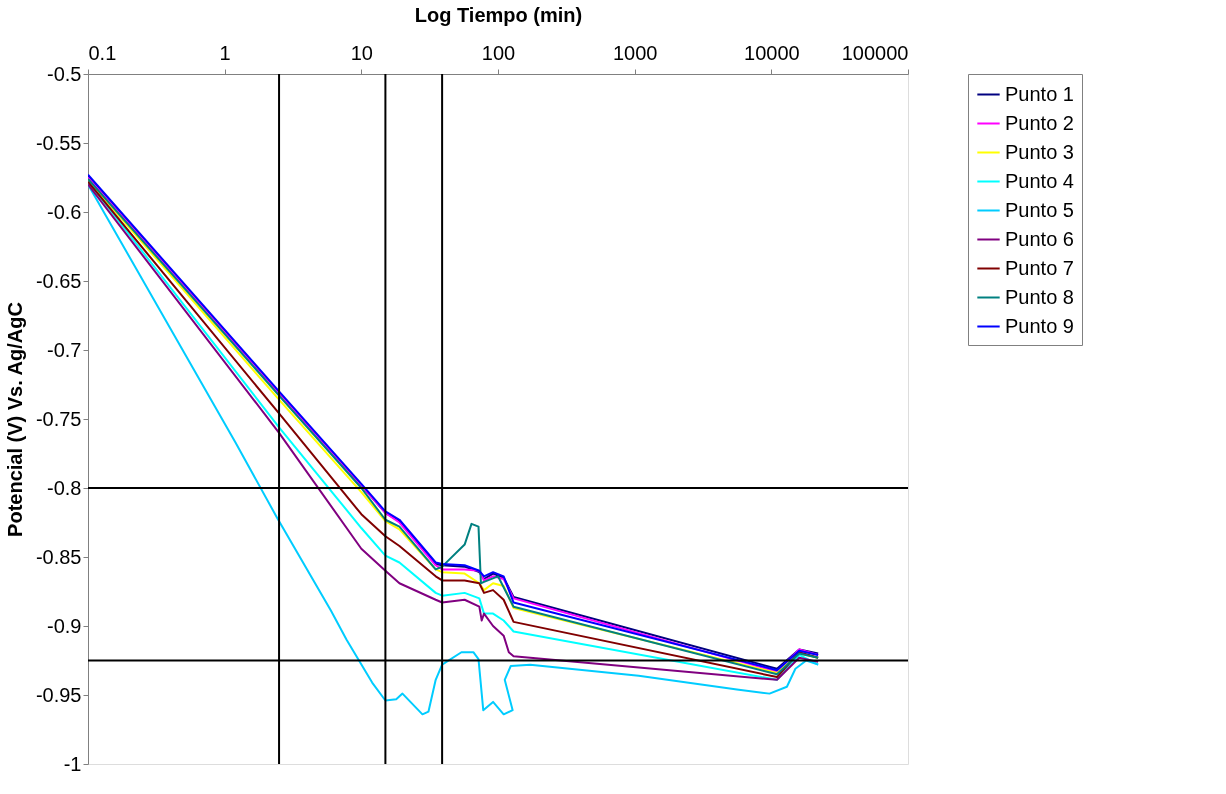 The width and height of the screenshot is (1226, 794). I want to click on legend-label: Punto 7, so click(1039, 267).